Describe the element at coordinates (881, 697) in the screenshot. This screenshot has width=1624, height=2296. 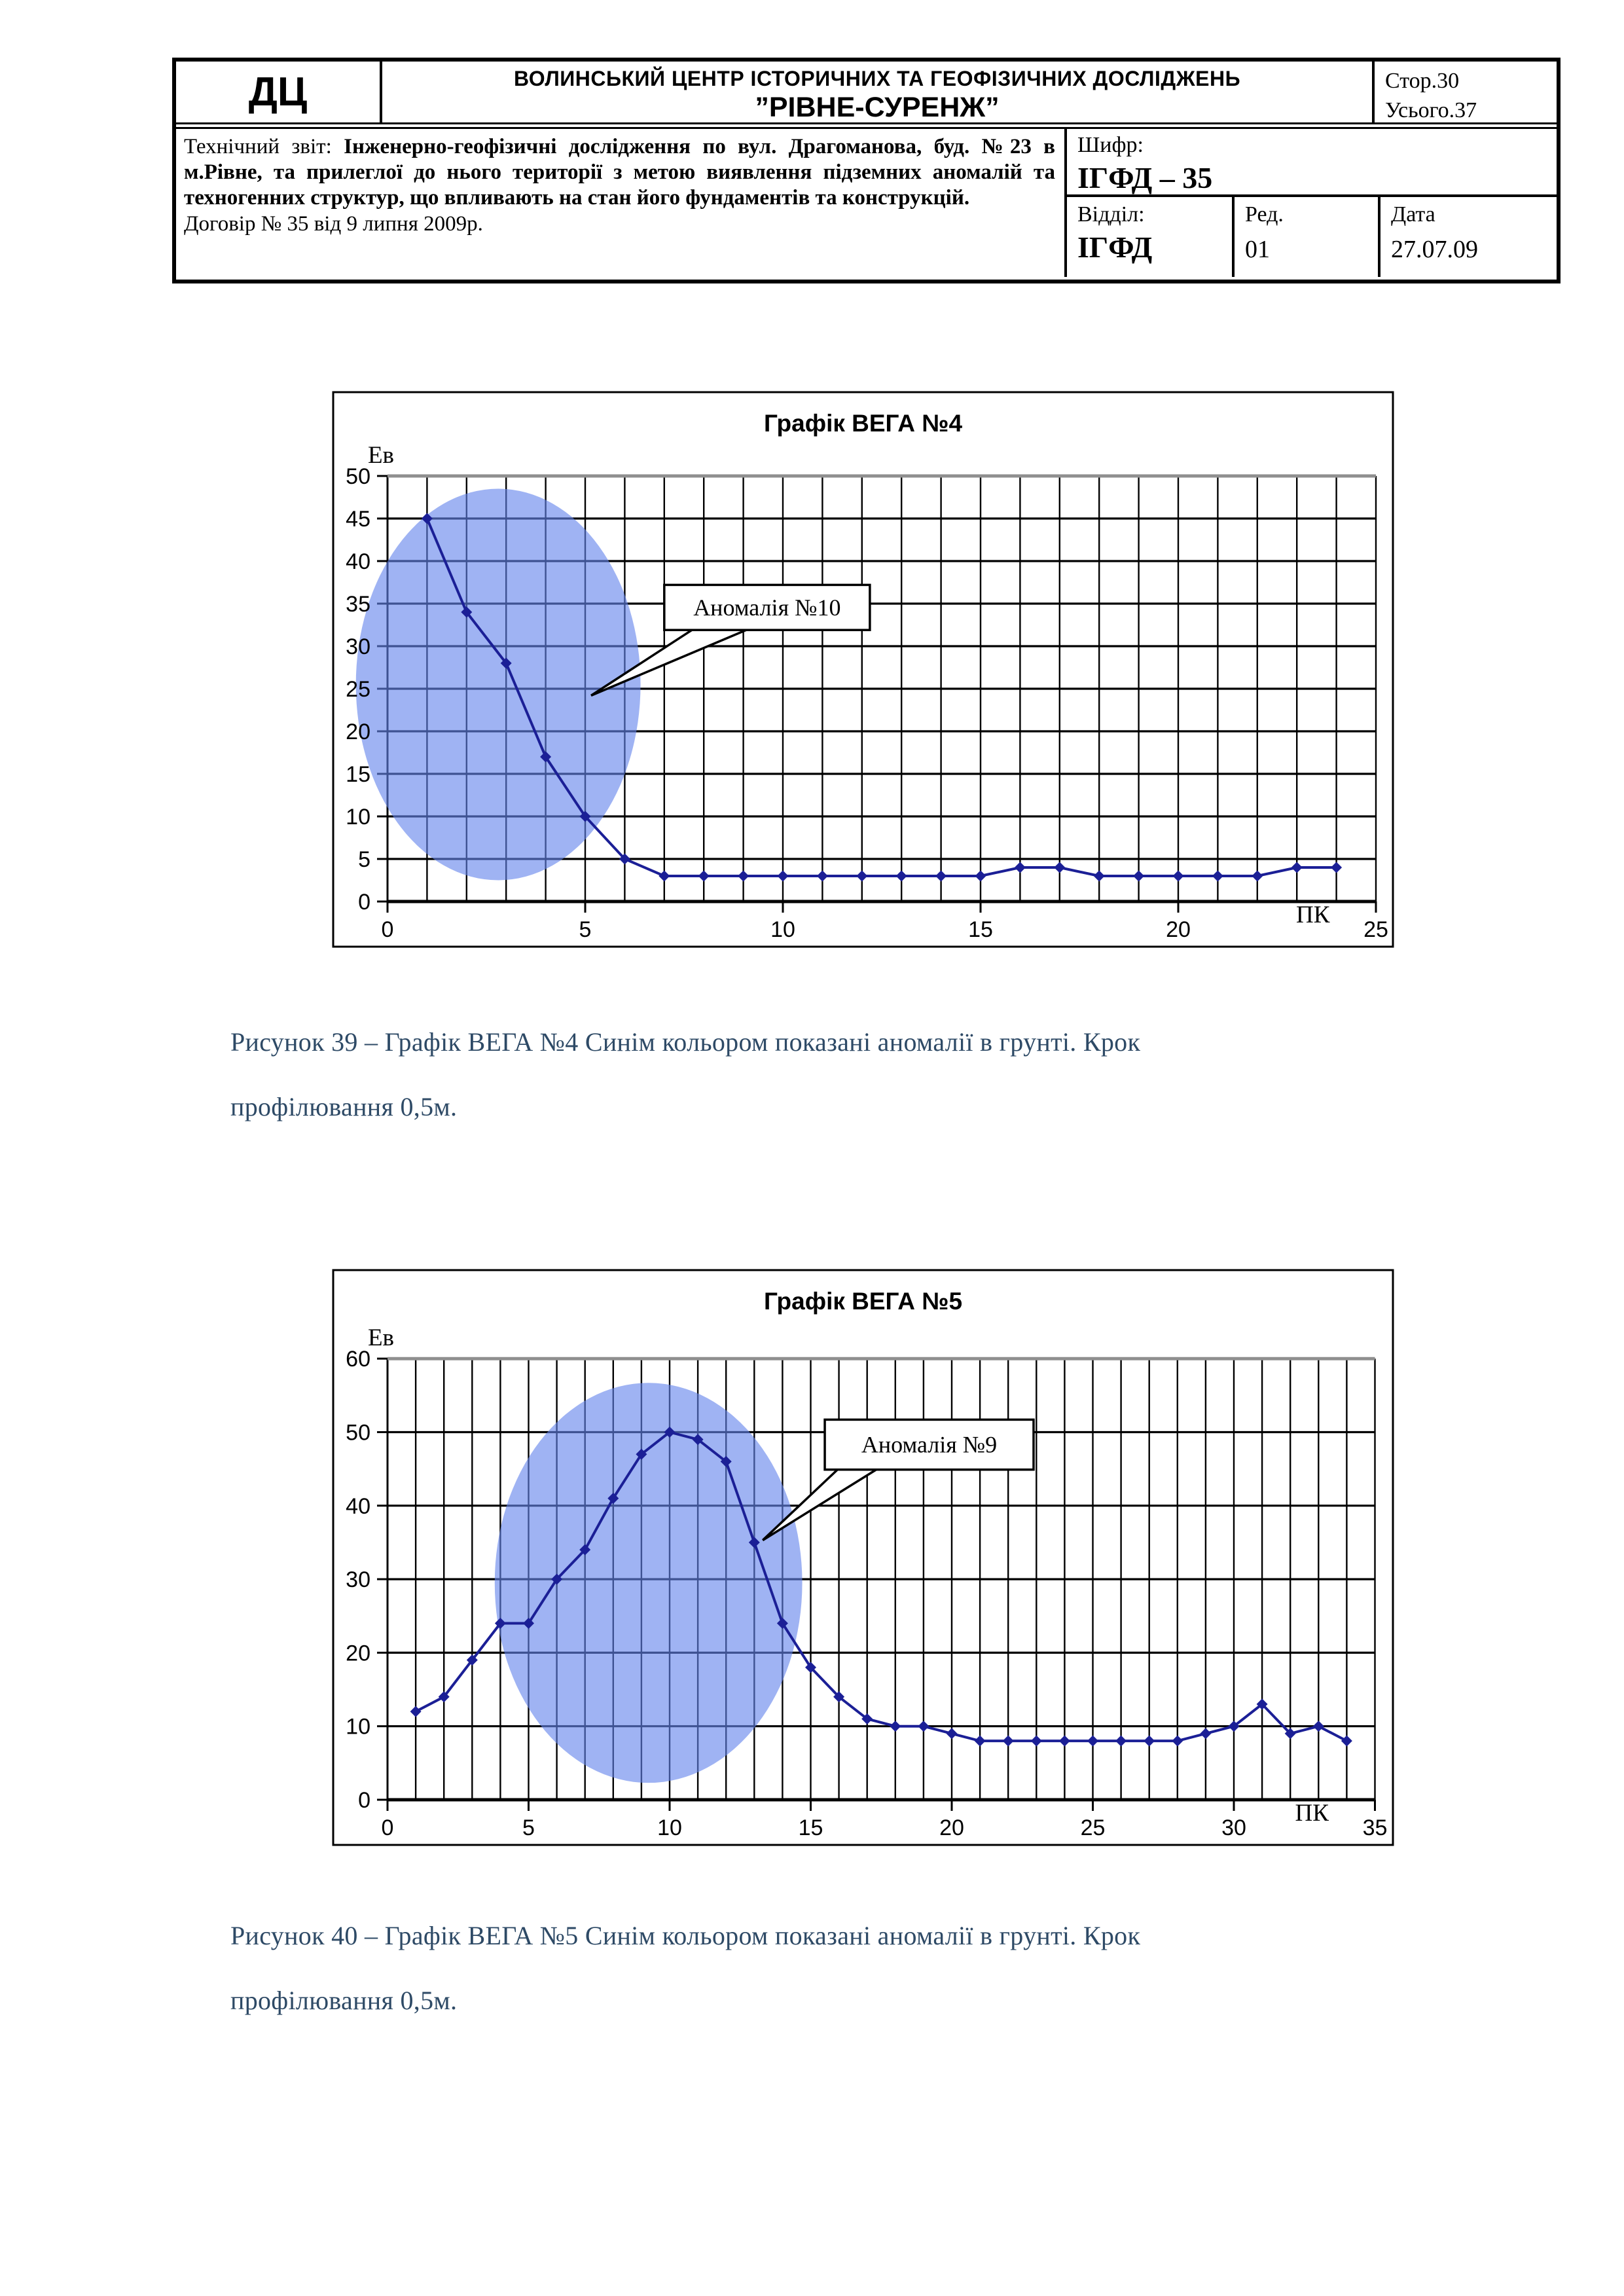
I see `data-line` at that location.